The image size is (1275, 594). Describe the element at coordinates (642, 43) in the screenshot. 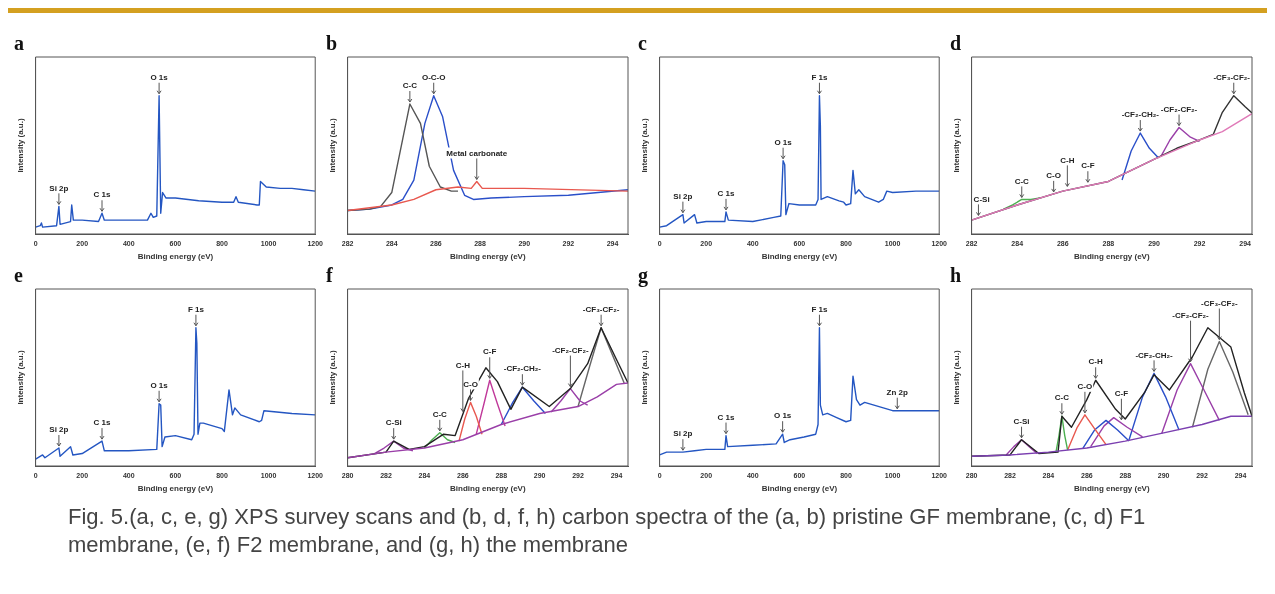

I see `chart-title: c` at that location.